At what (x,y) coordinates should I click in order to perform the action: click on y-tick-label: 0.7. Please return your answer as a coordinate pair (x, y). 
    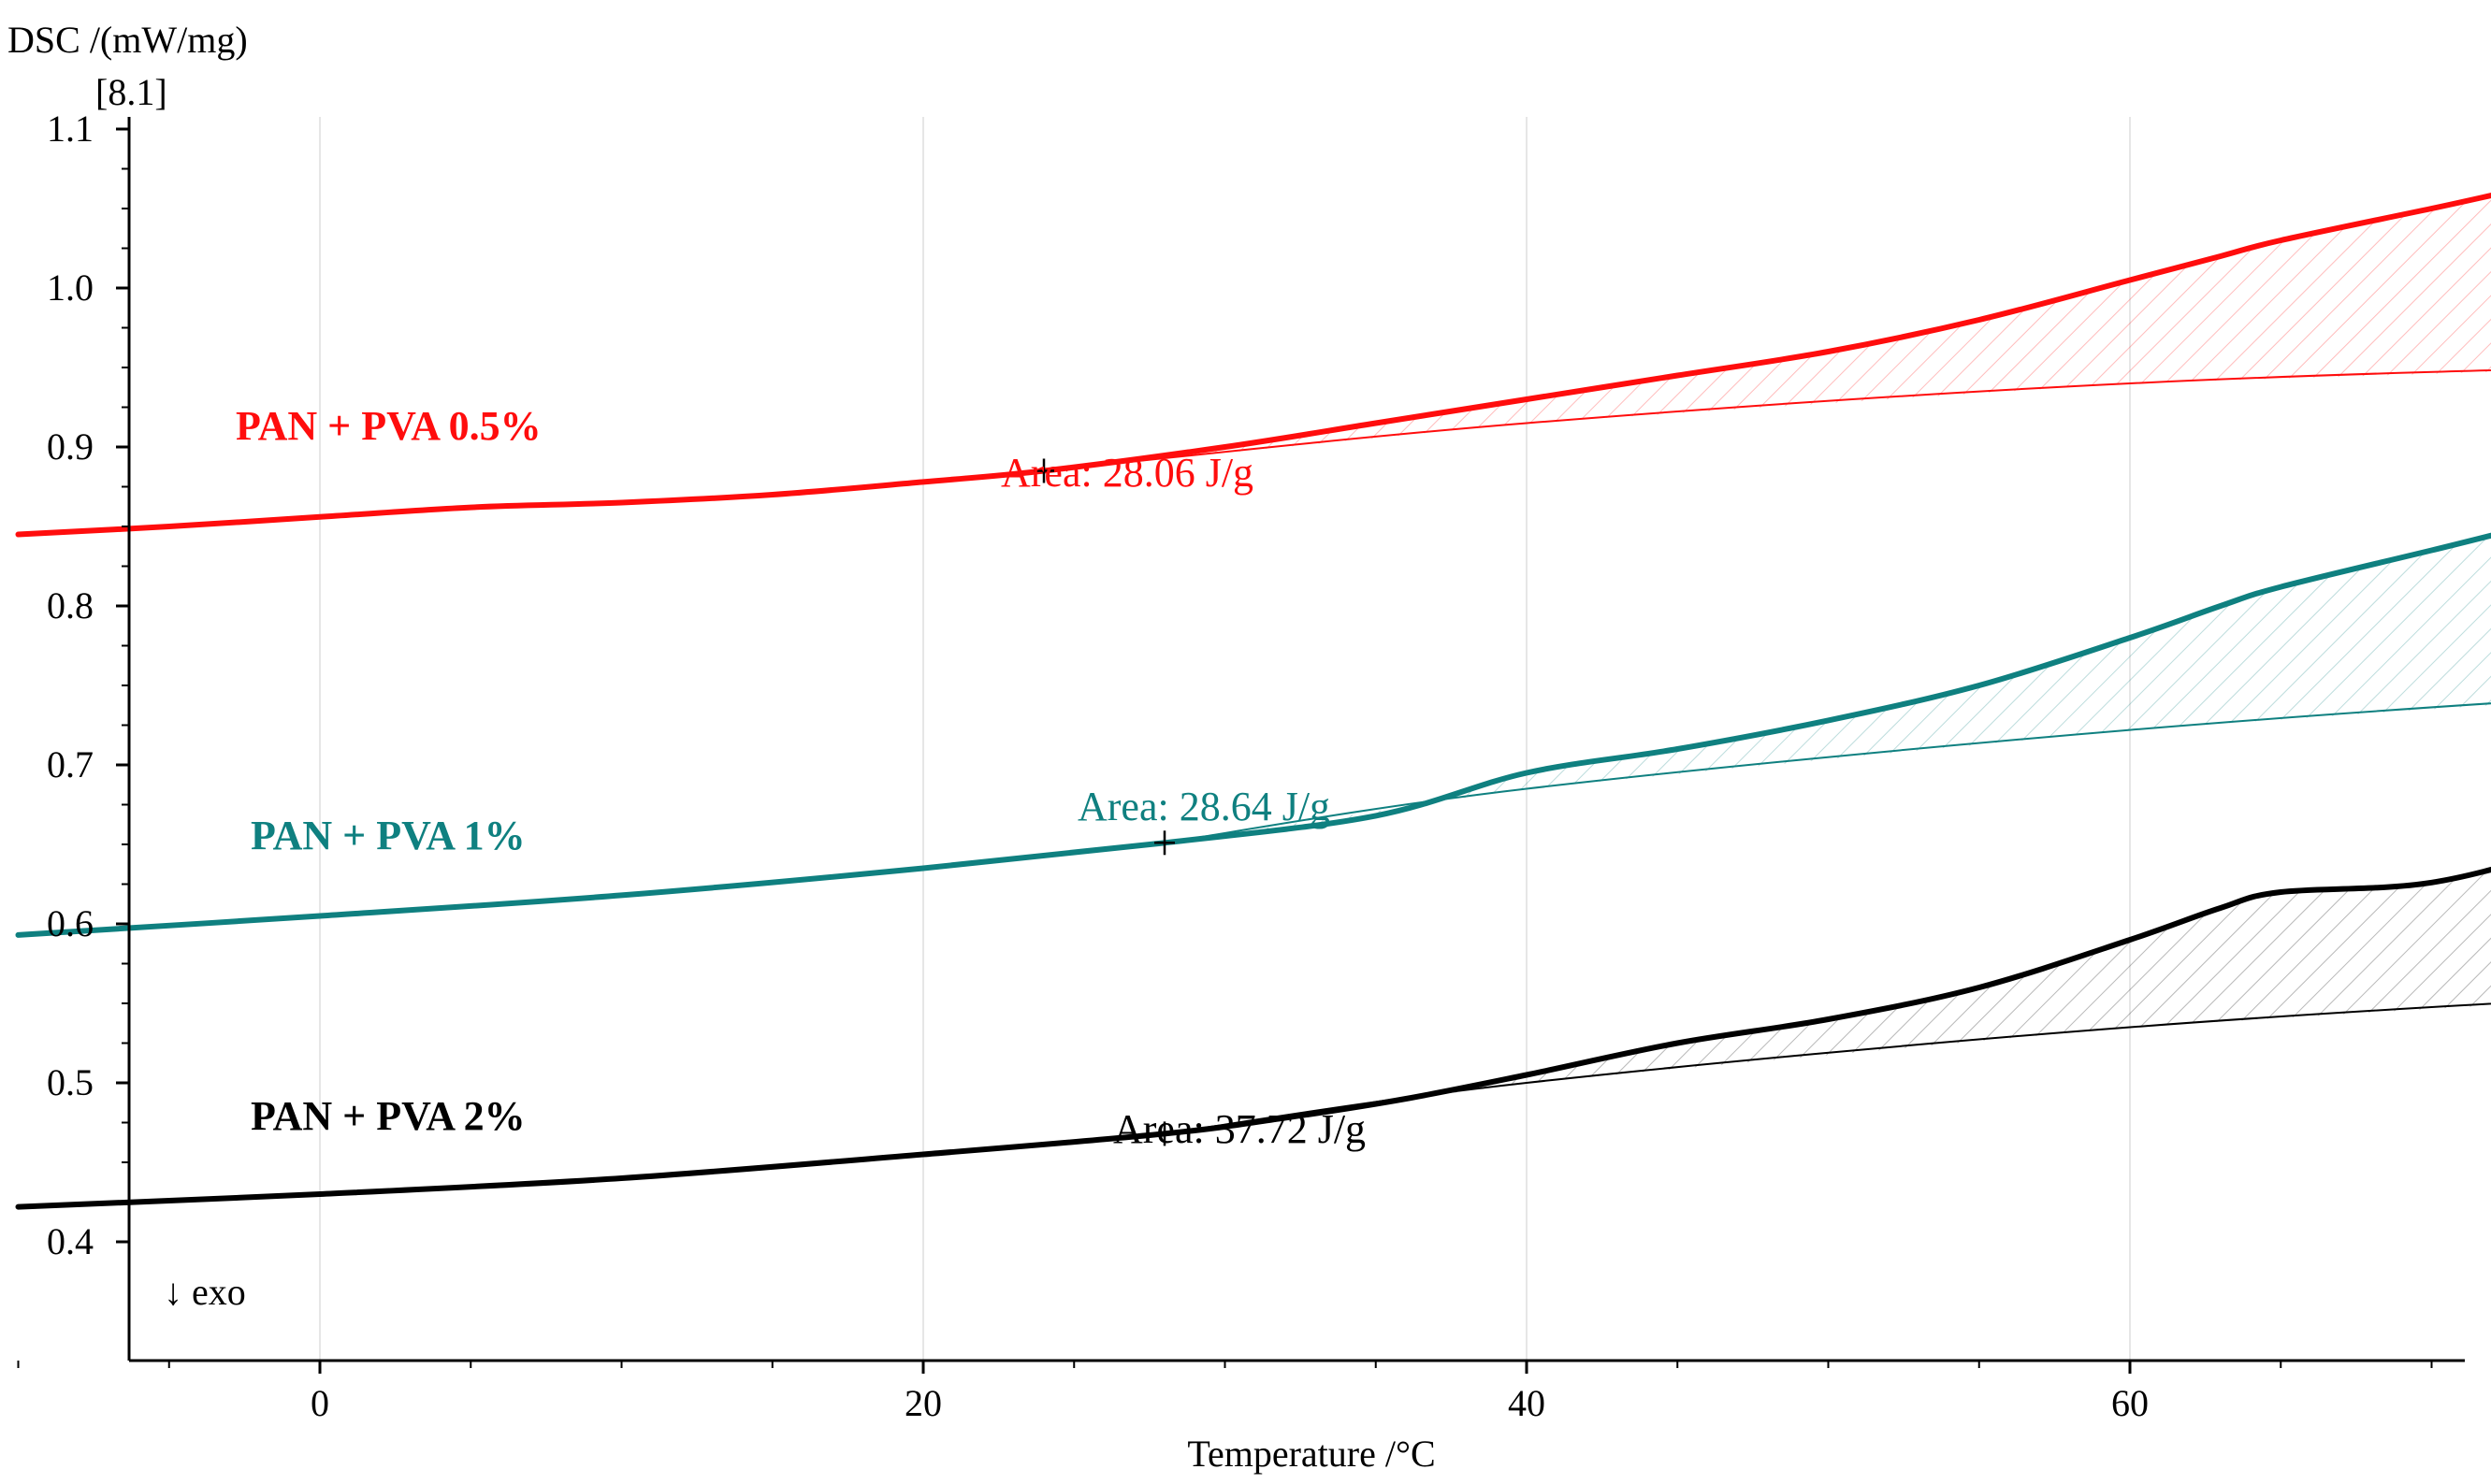
    Looking at the image, I should click on (70, 764).